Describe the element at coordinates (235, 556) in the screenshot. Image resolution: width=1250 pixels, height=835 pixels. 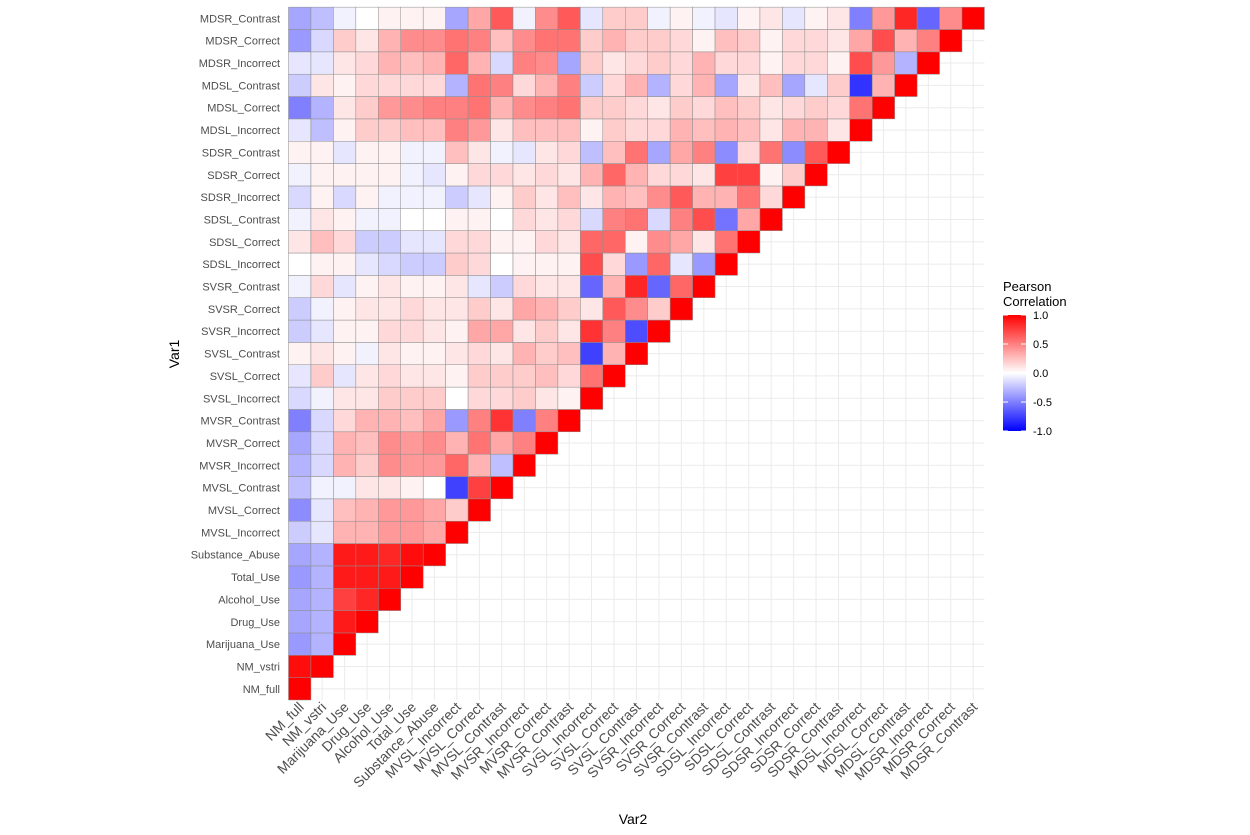
I see `y-tick-label: Substance_Abuse` at that location.